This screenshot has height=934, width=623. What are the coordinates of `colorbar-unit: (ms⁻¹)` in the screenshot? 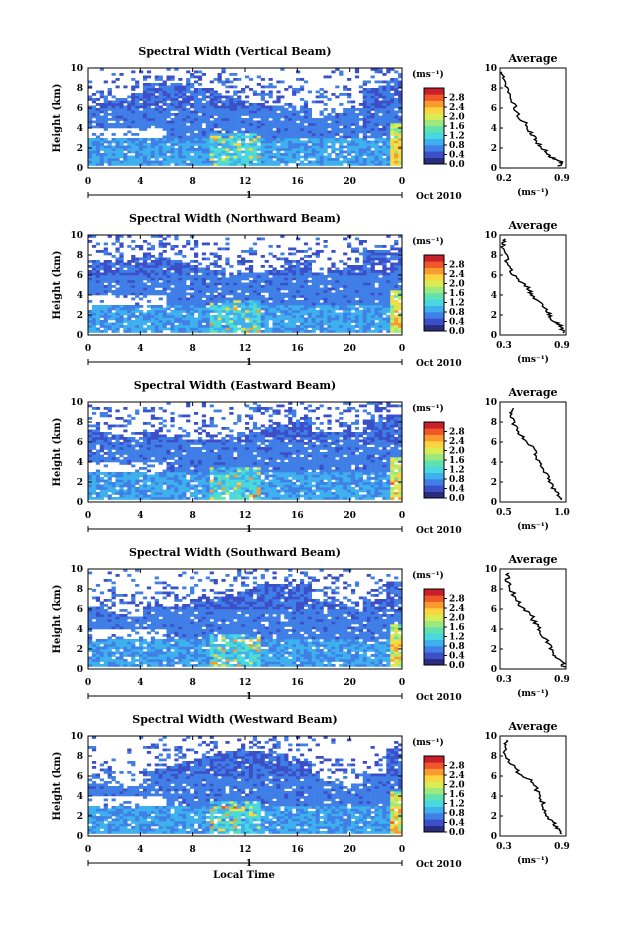 It's located at (428, 74).